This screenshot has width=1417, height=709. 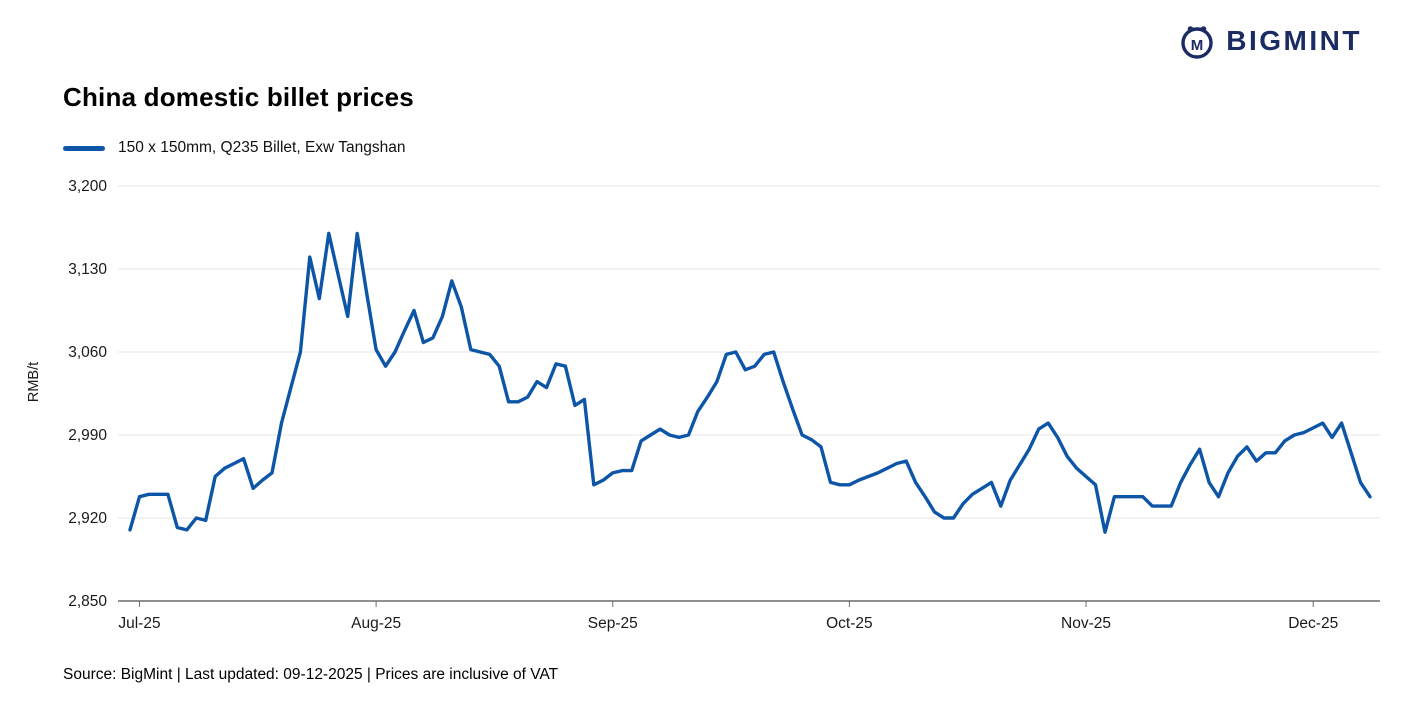 What do you see at coordinates (139, 623) in the screenshot?
I see `x-tick-label: Jul-25` at bounding box center [139, 623].